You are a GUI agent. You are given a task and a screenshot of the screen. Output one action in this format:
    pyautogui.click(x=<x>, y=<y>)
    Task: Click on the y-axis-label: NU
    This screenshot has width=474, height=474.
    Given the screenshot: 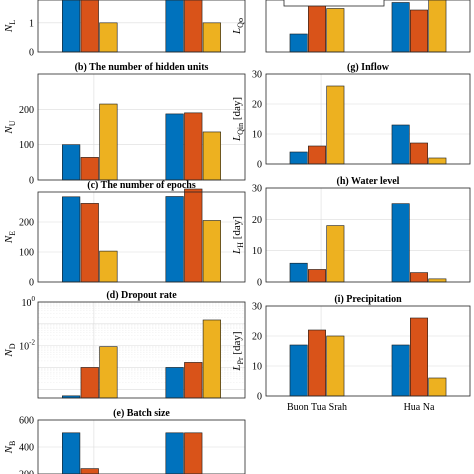 What is the action you would take?
    pyautogui.click(x=10, y=127)
    